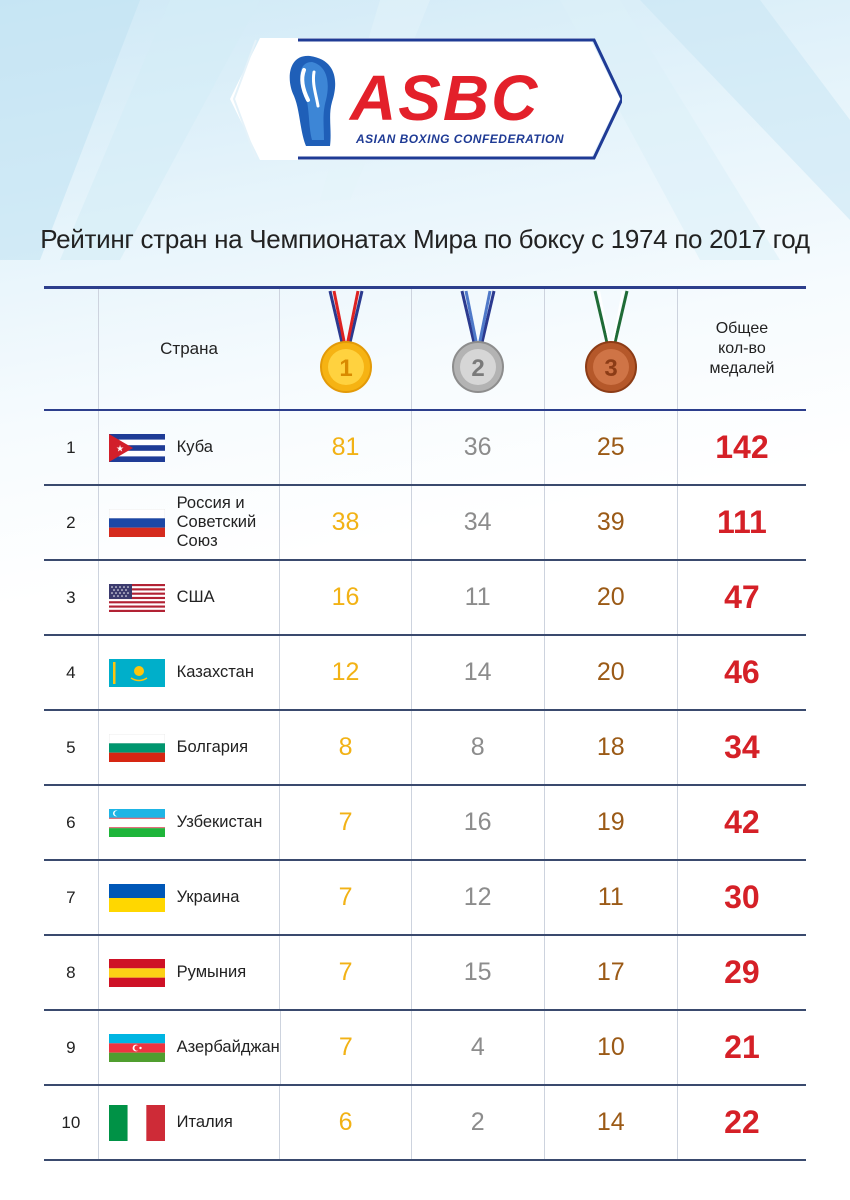  What do you see at coordinates (478, 1122) in the screenshot?
I see `silver-count: 2` at bounding box center [478, 1122].